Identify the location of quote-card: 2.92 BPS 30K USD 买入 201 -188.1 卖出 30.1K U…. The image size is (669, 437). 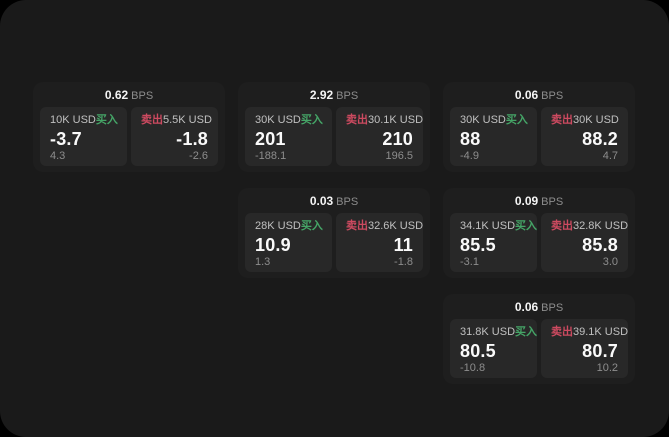
(334, 127).